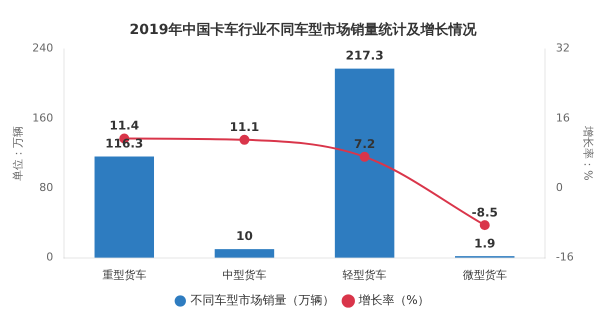 The image size is (606, 325). Describe the element at coordinates (43, 117) in the screenshot. I see `y-tick-label: 160` at that location.